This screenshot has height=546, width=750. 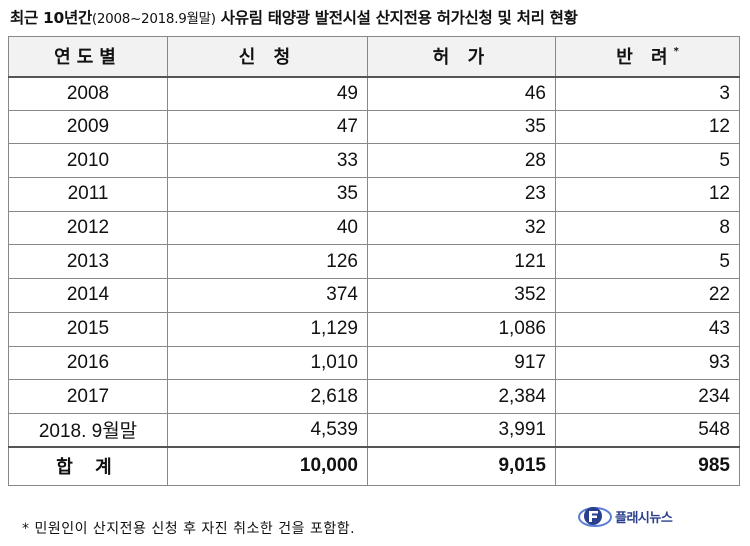 What do you see at coordinates (88, 57) in the screenshot?
I see `header-year: 연도별` at bounding box center [88, 57].